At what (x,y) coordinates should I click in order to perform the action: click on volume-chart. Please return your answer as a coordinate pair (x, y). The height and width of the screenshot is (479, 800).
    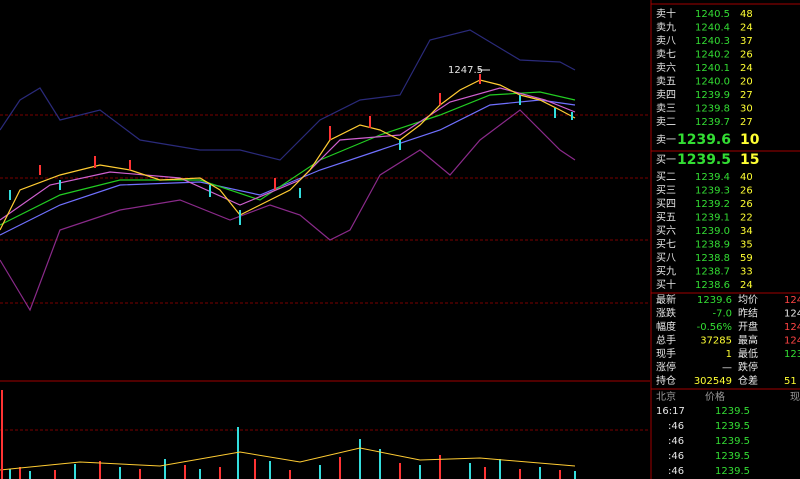
    Looking at the image, I should click on (288, 434).